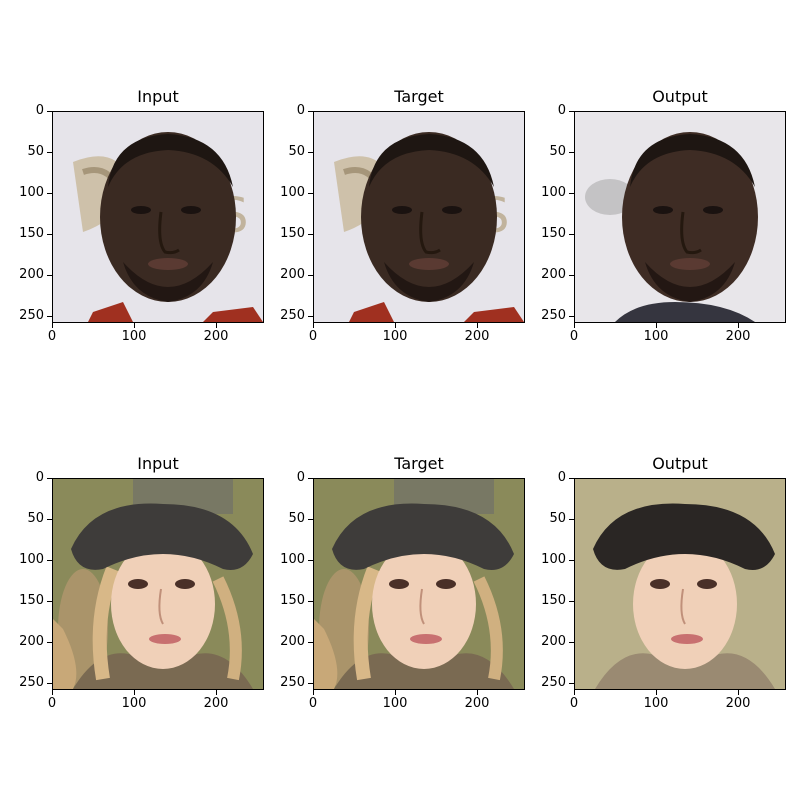 The height and width of the screenshot is (800, 800). I want to click on panel-title: Target, so click(419, 463).